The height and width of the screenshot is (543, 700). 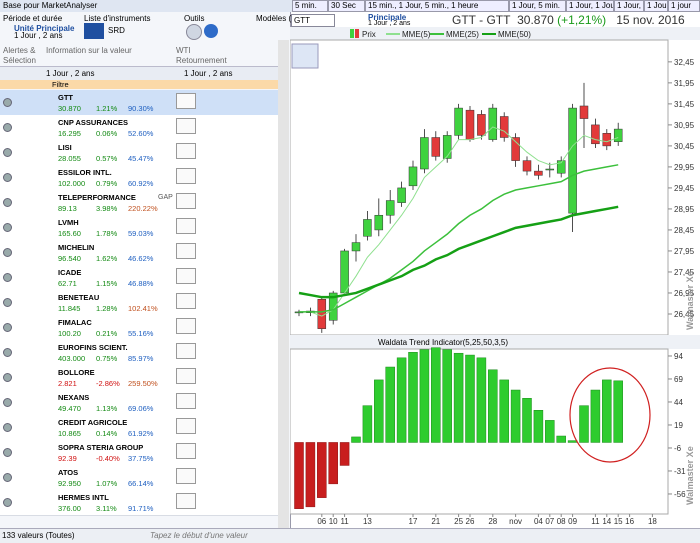 What do you see at coordinates (139, 278) in the screenshot?
I see `instrument-row: ICADE 62.71 1.15% 46.88%` at bounding box center [139, 278].